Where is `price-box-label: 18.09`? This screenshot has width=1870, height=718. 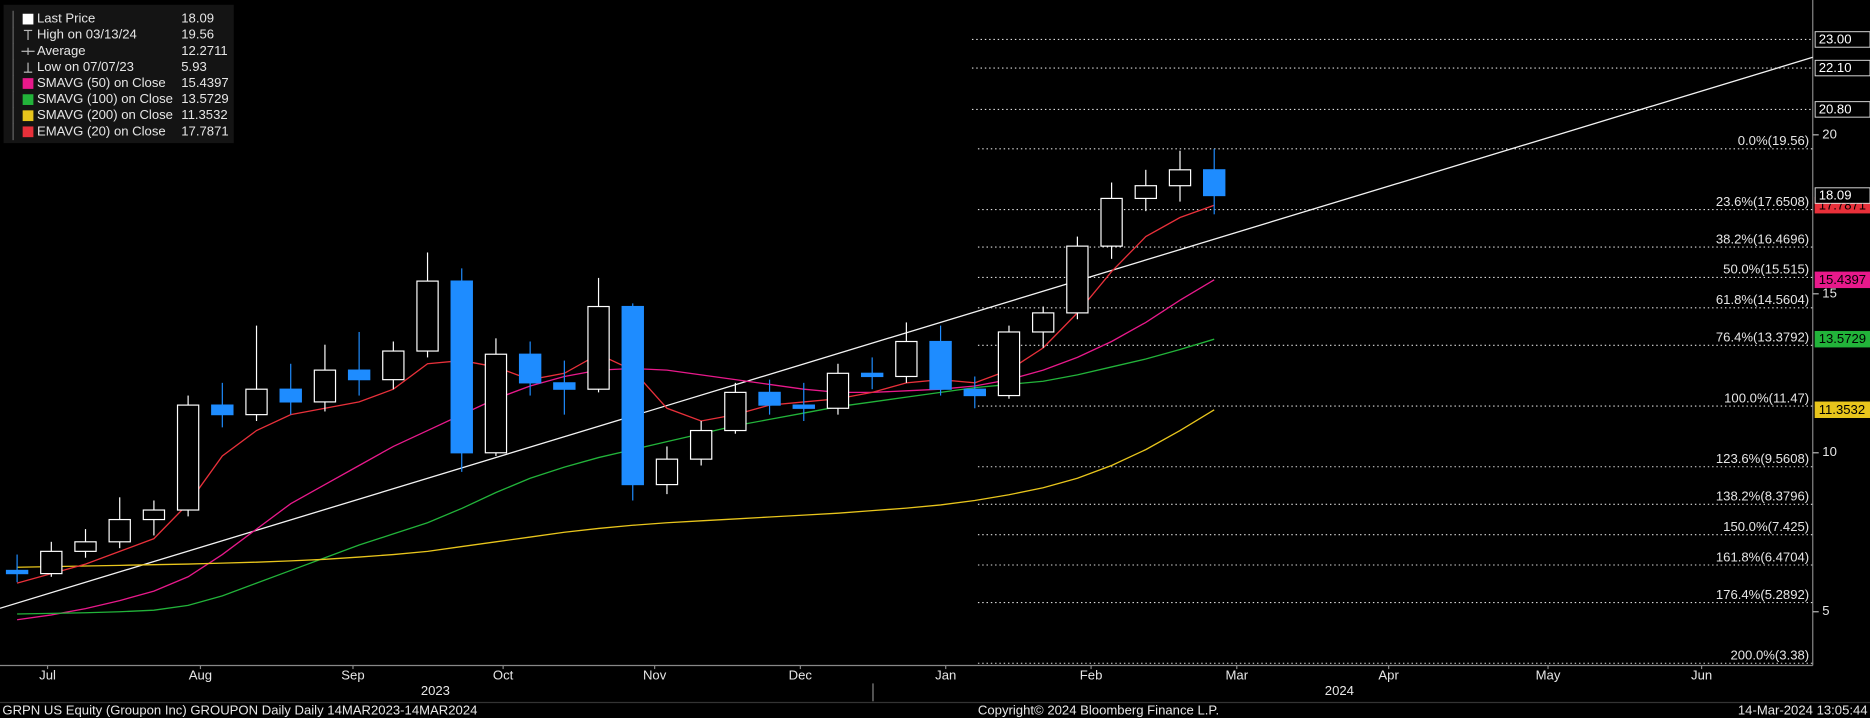 price-box-label: 18.09 is located at coordinates (1835, 195).